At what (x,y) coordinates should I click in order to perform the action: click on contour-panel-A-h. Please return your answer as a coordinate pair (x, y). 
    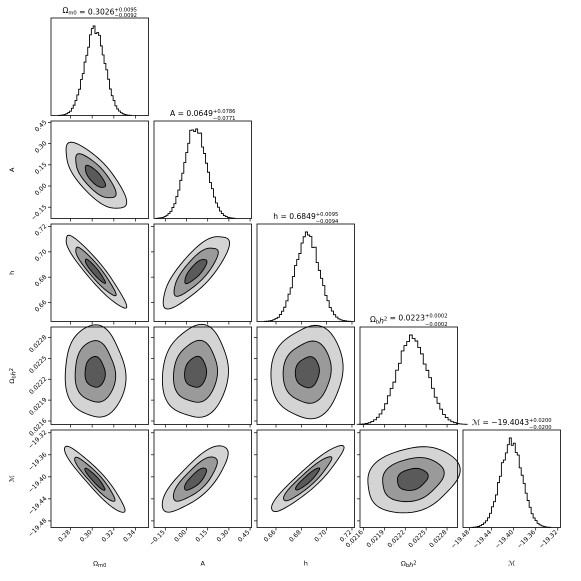
    Looking at the image, I should click on (202, 272).